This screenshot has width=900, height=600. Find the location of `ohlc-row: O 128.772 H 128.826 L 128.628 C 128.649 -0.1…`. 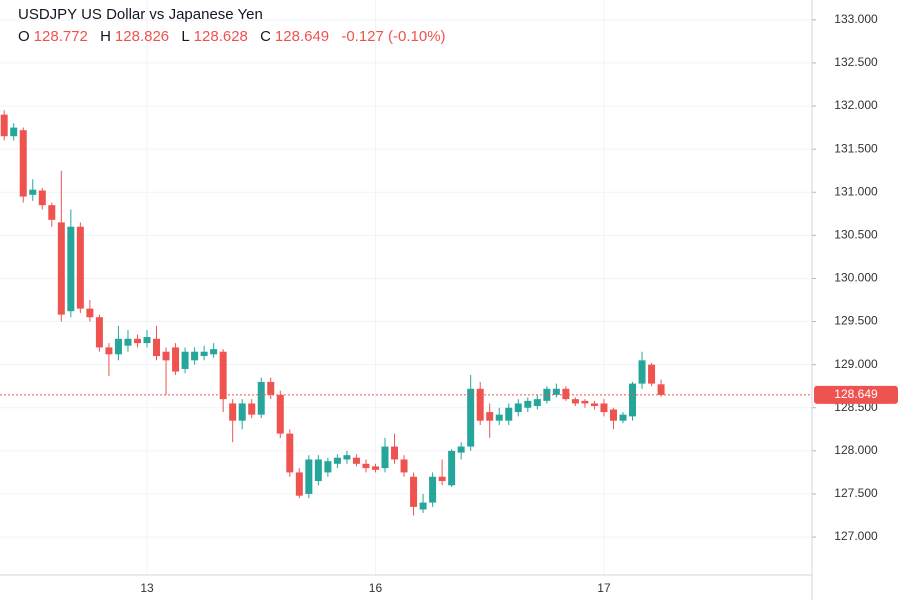

ohlc-row: O 128.772 H 128.826 L 128.628 C 128.649 -0.1… is located at coordinates (236, 37).